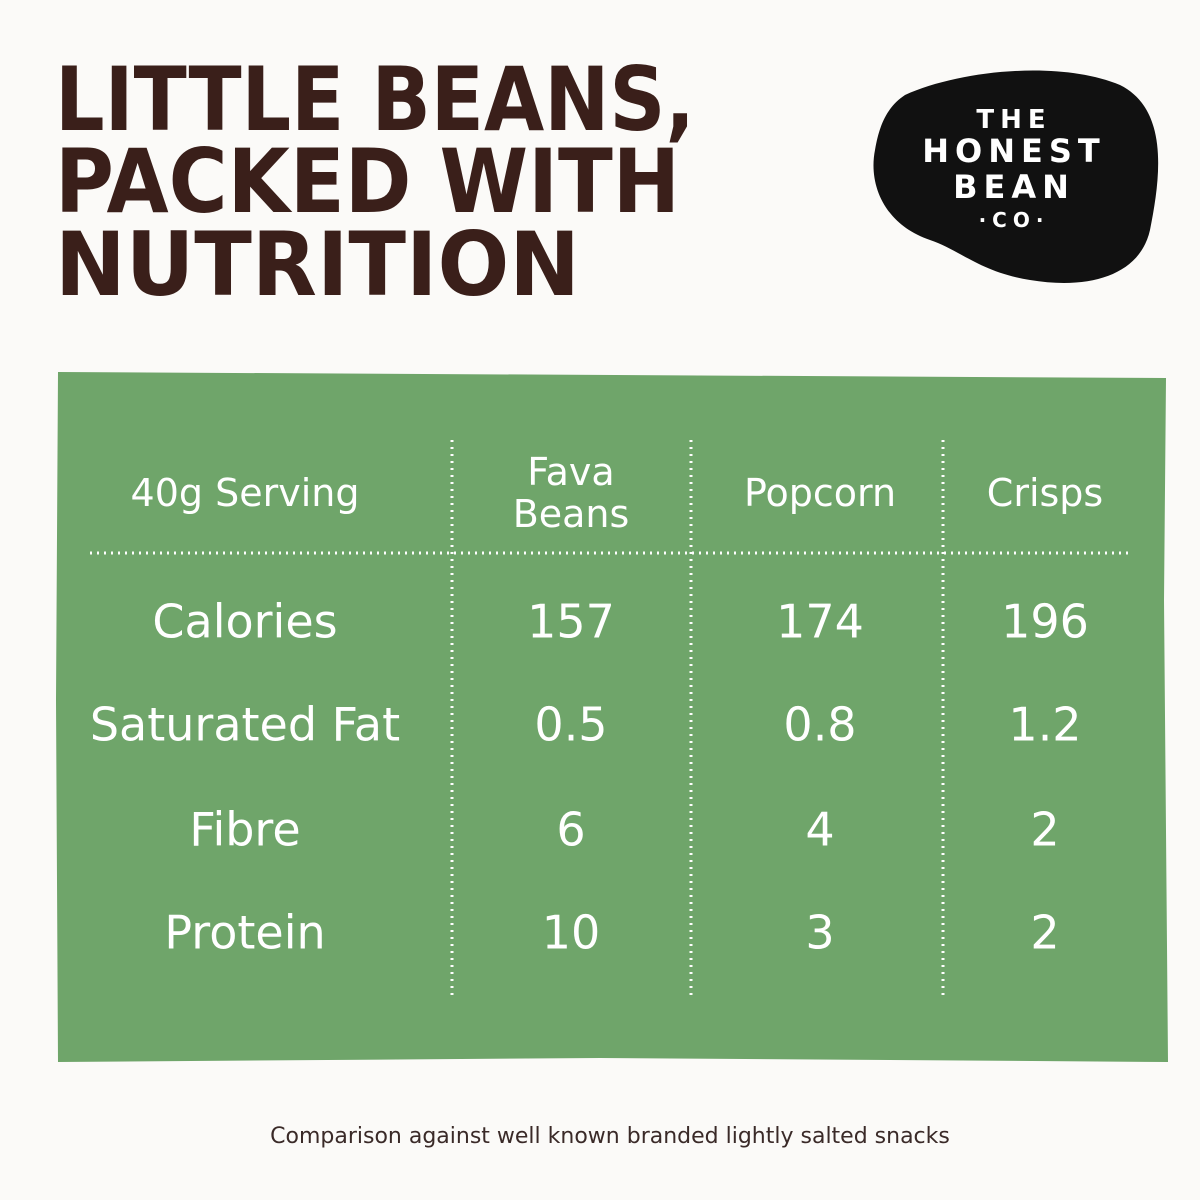 The width and height of the screenshot is (1200, 1200). What do you see at coordinates (571, 724) in the screenshot?
I see `table-value: 0.5` at bounding box center [571, 724].